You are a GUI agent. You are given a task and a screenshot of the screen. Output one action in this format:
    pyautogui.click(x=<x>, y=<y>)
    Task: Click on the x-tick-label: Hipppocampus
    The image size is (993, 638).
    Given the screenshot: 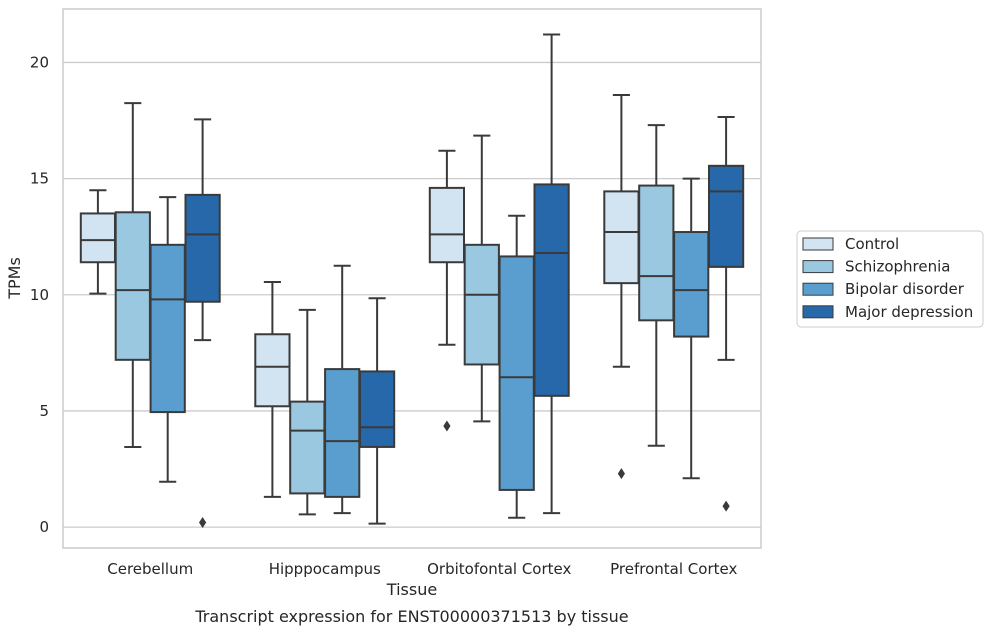 What is the action you would take?
    pyautogui.click(x=325, y=569)
    